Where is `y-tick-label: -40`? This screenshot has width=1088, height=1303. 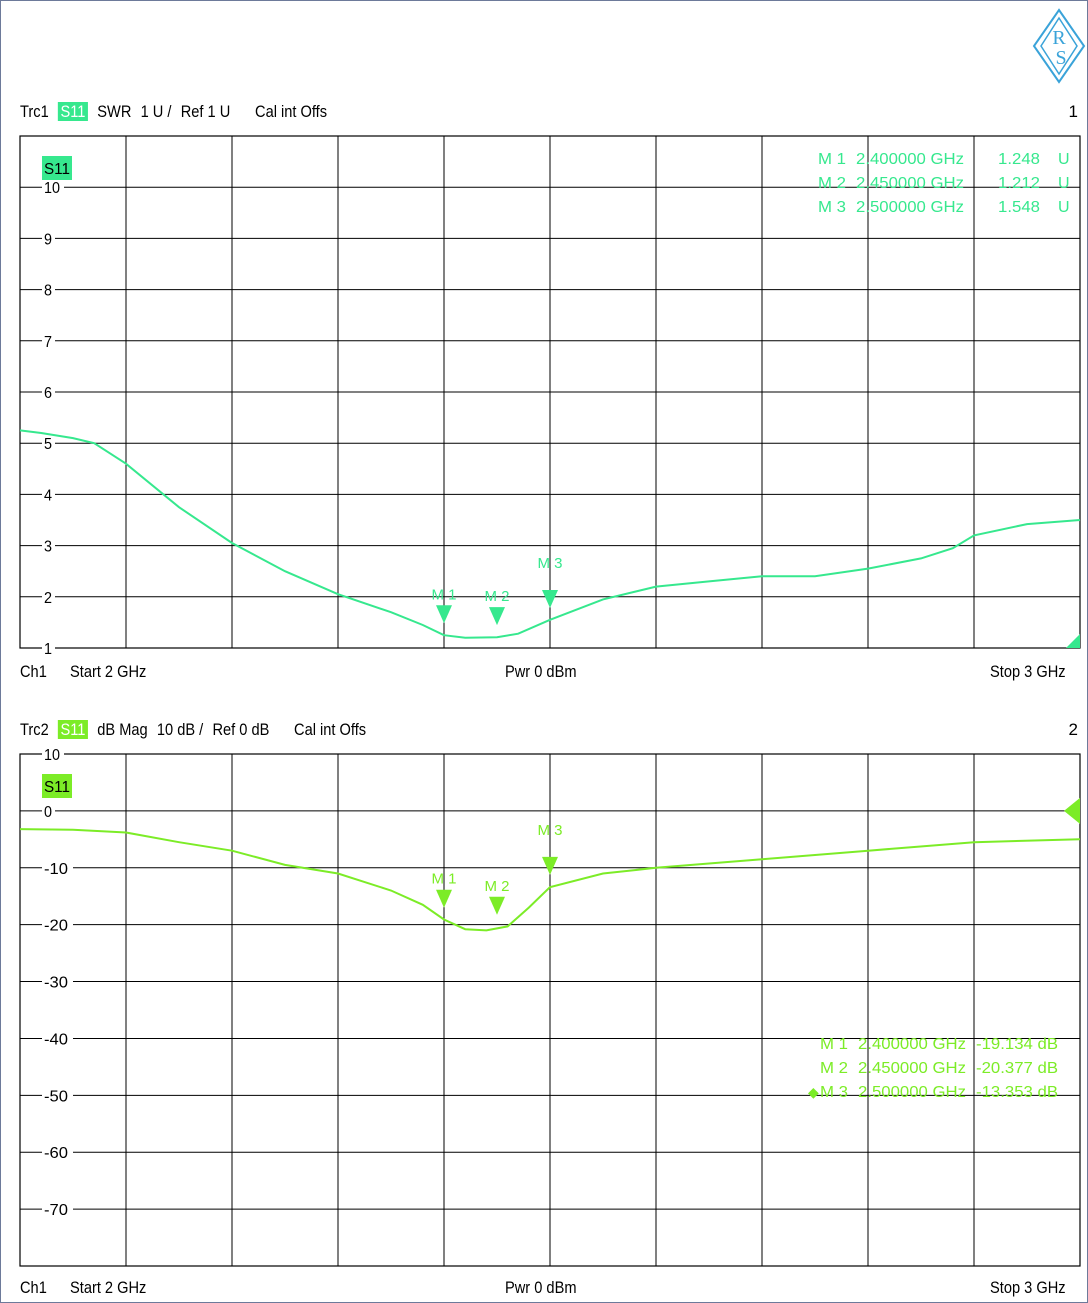 y-tick-label: -40 is located at coordinates (56, 1039).